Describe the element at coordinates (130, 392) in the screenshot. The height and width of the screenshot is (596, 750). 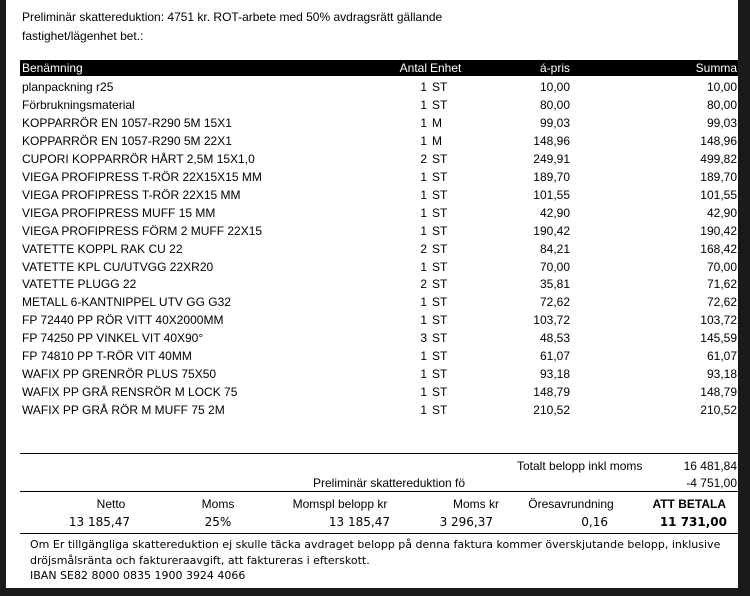
I see `table-cell: WAFIX PP GRÅ RENSRÖR M LOCK 75` at that location.